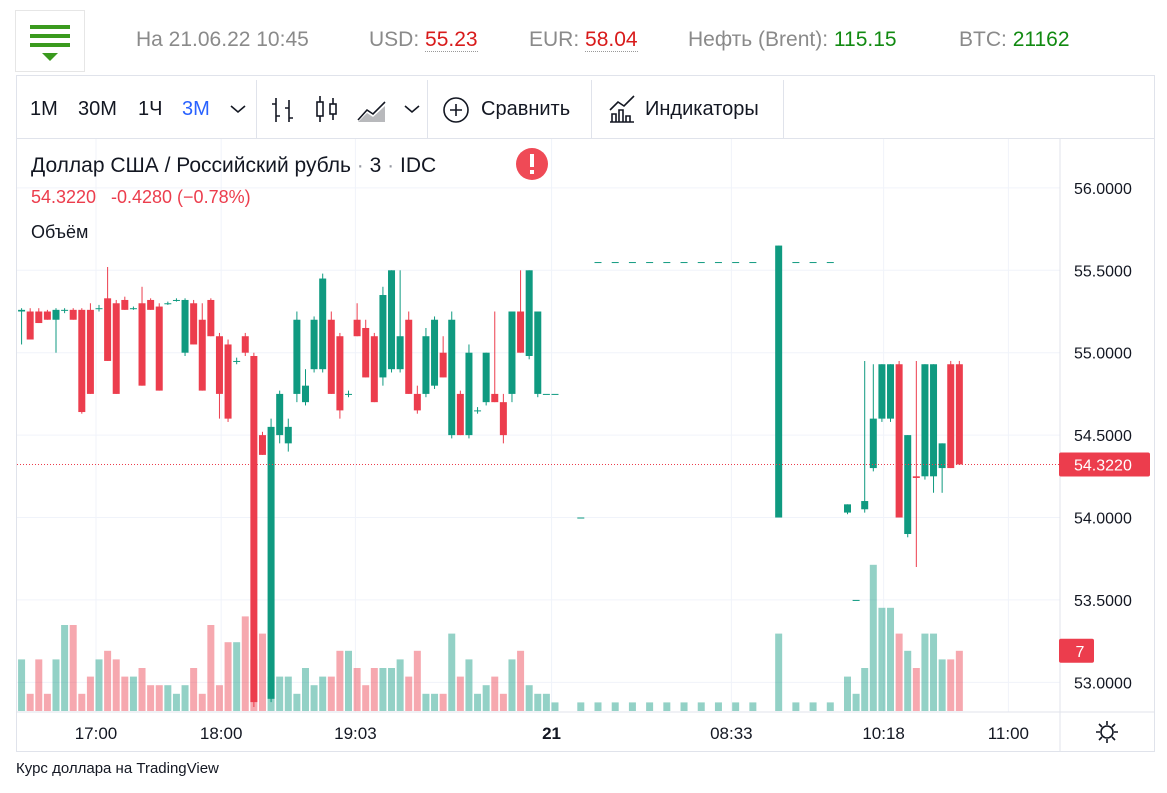 This screenshot has width=1167, height=793. Describe the element at coordinates (532, 164) in the screenshot. I see `alert-icon` at that location.